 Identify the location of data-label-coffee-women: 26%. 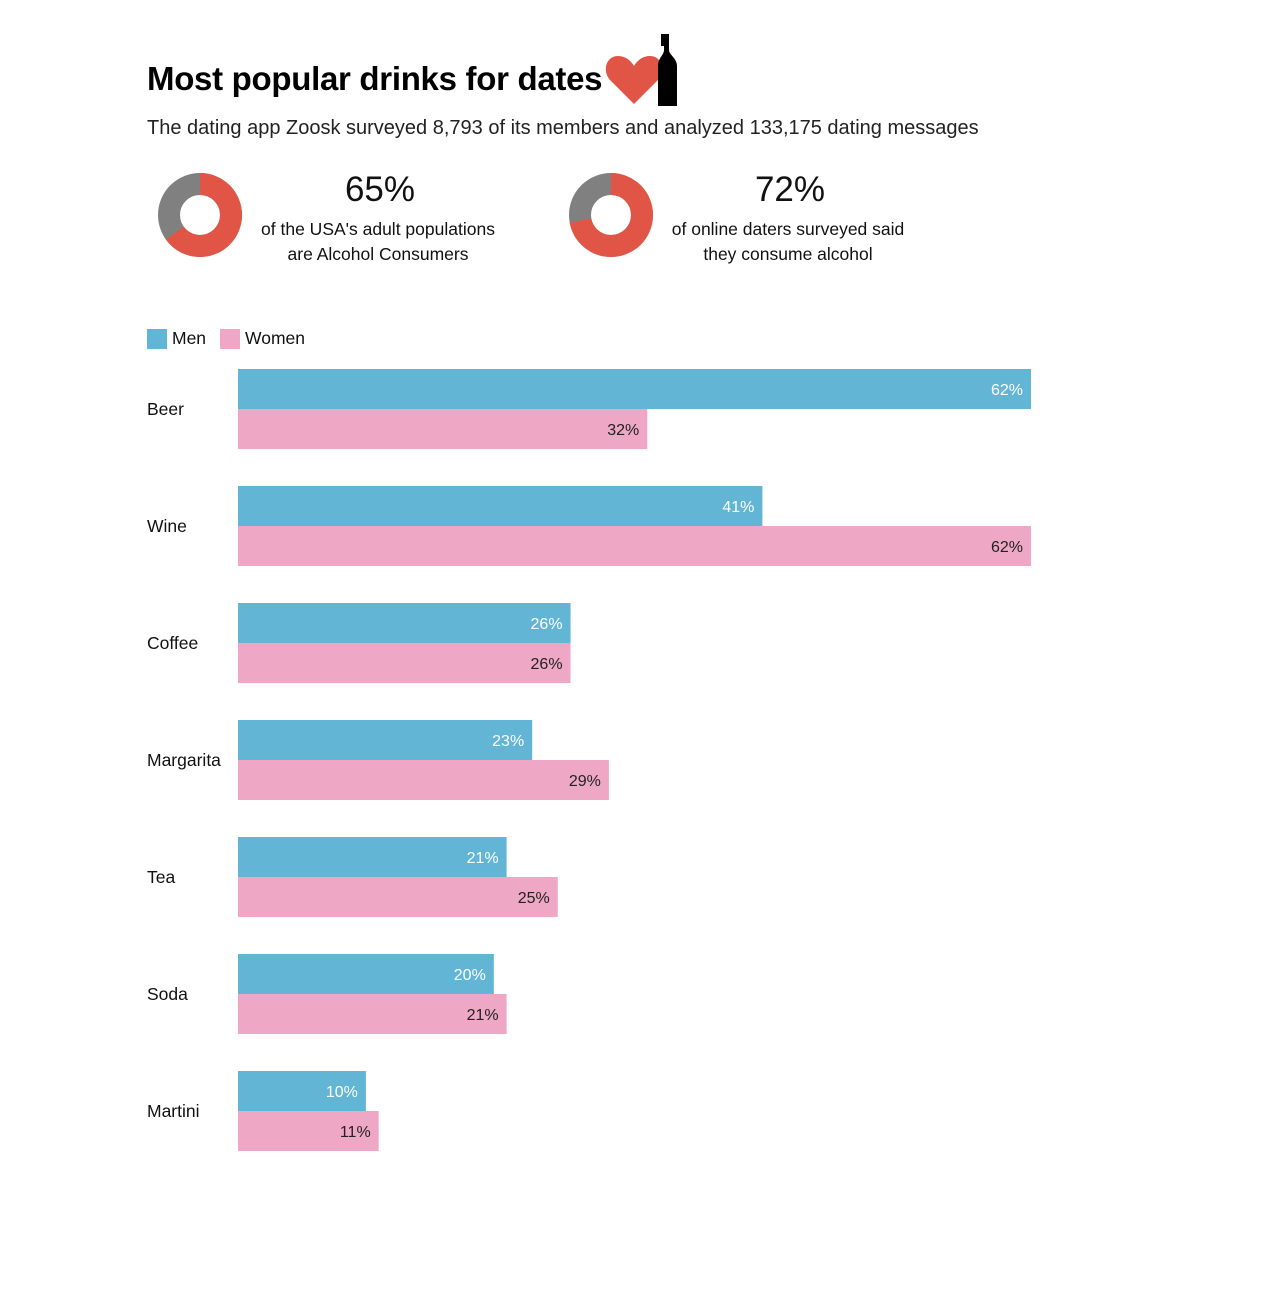
(547, 664).